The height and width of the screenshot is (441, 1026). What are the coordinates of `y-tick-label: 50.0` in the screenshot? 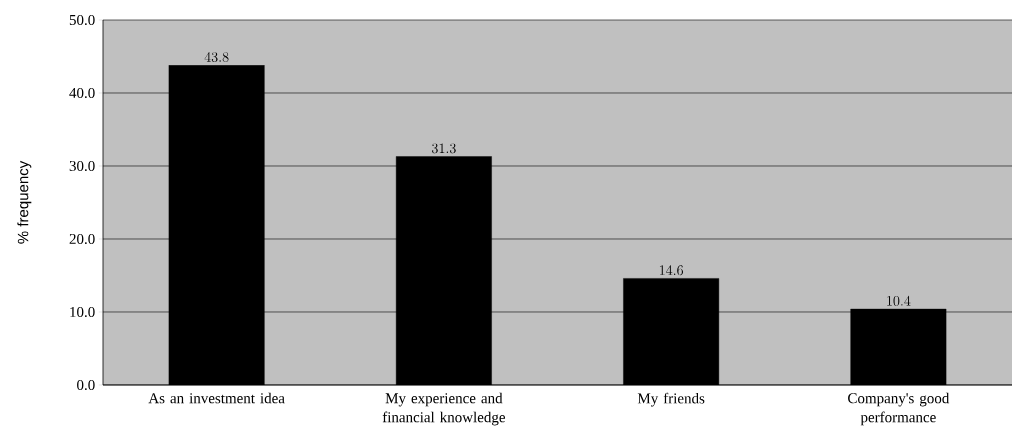 It's located at (82, 20).